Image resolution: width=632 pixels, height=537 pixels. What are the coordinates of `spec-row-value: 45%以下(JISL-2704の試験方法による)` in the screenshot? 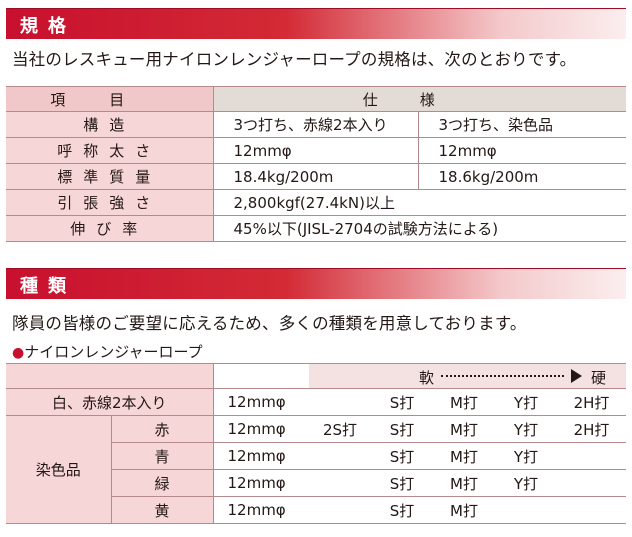 It's located at (419, 228).